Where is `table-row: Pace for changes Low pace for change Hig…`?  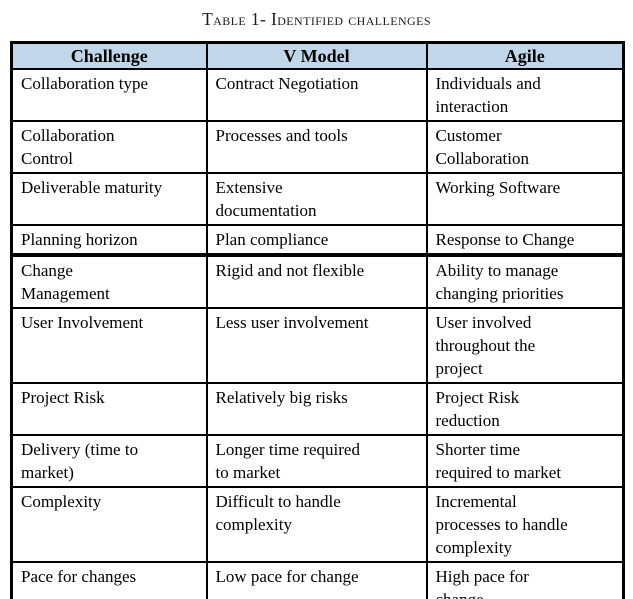
table-row: Pace for changes Low pace for change Hig… is located at coordinates (317, 580).